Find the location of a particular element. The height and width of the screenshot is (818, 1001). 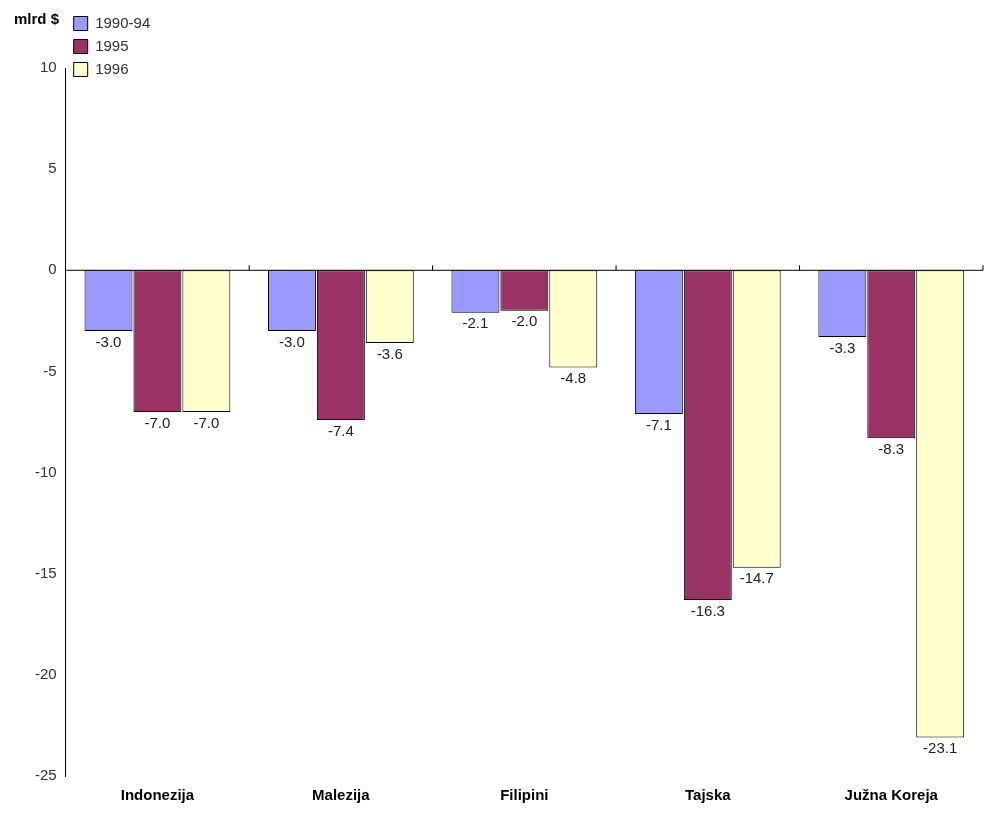

data-label: -3.6 is located at coordinates (389, 353).